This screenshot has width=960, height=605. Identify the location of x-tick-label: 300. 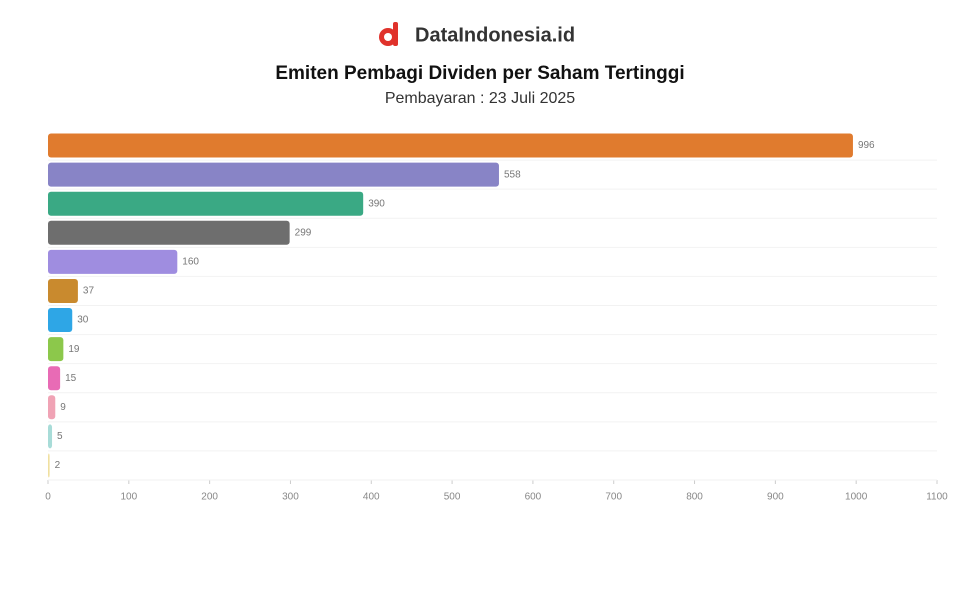
(290, 497).